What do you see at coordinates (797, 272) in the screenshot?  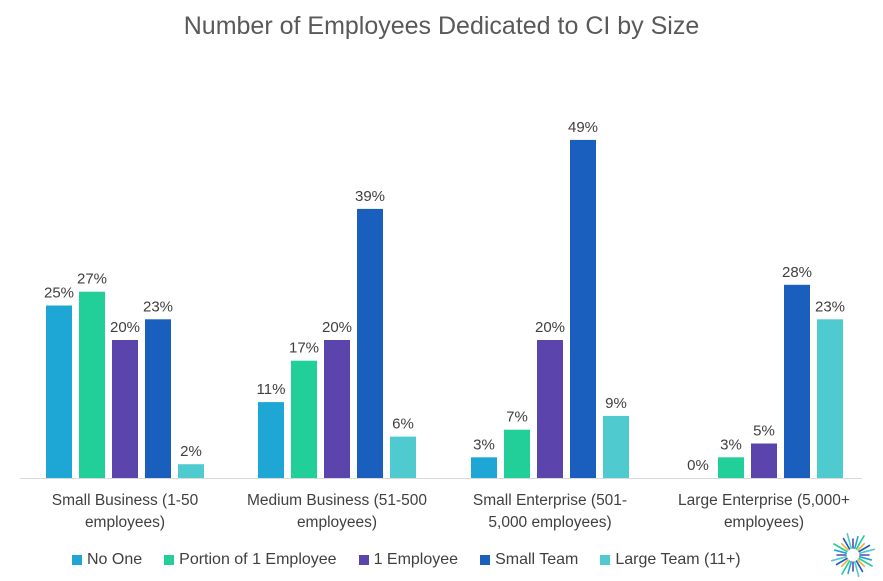 I see `data-label: 28%` at bounding box center [797, 272].